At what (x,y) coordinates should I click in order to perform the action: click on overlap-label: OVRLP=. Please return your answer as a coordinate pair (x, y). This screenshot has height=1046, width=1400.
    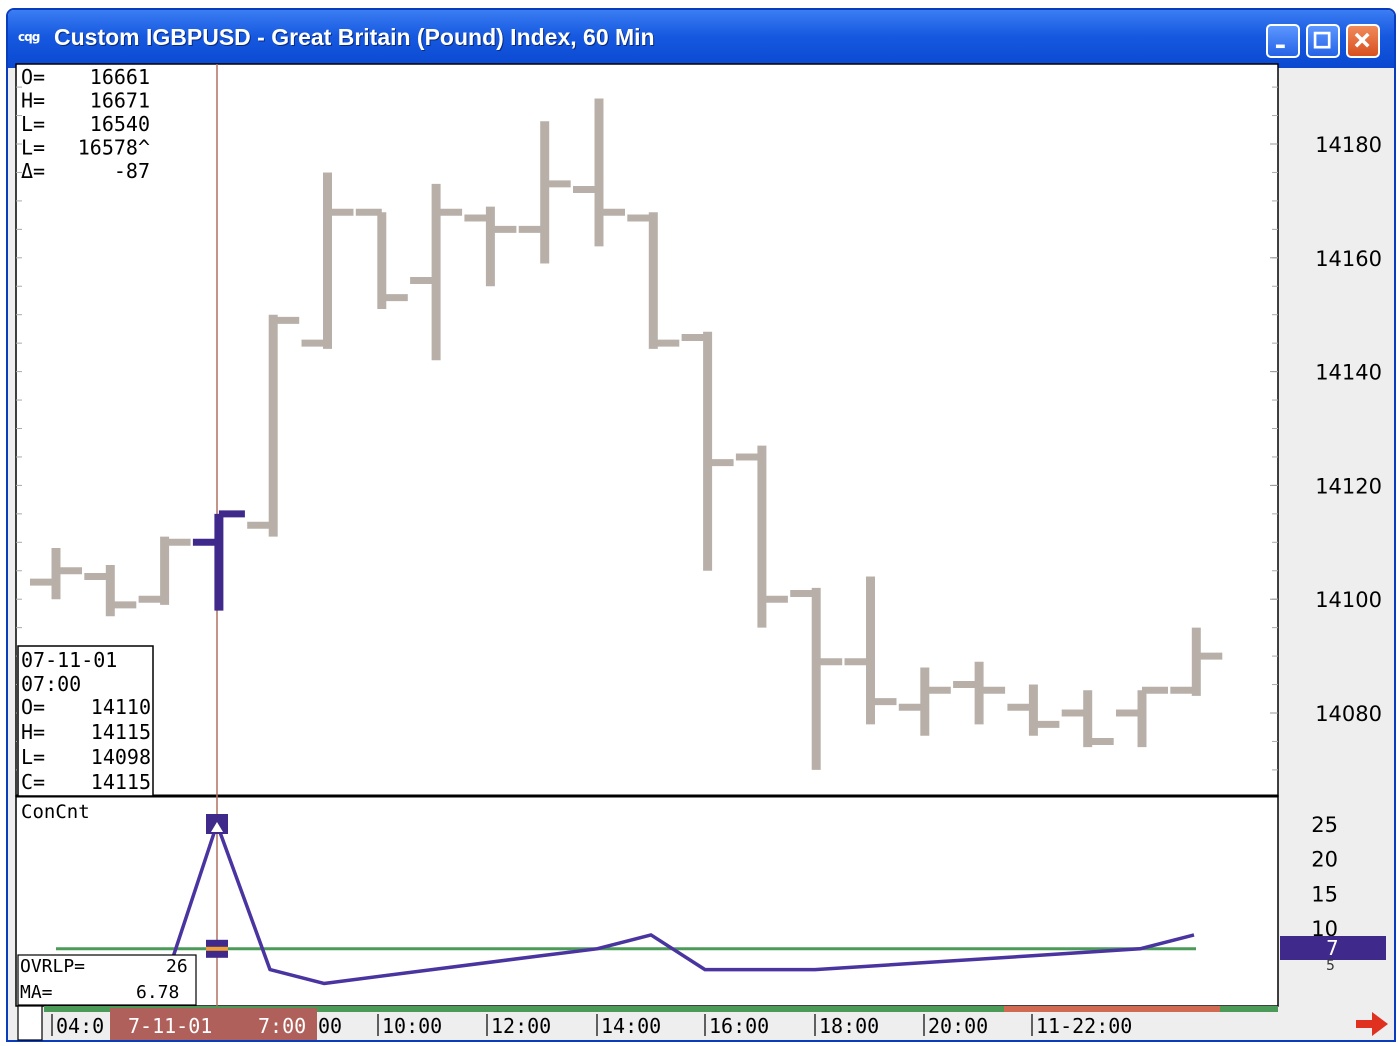
    Looking at the image, I should click on (52, 966).